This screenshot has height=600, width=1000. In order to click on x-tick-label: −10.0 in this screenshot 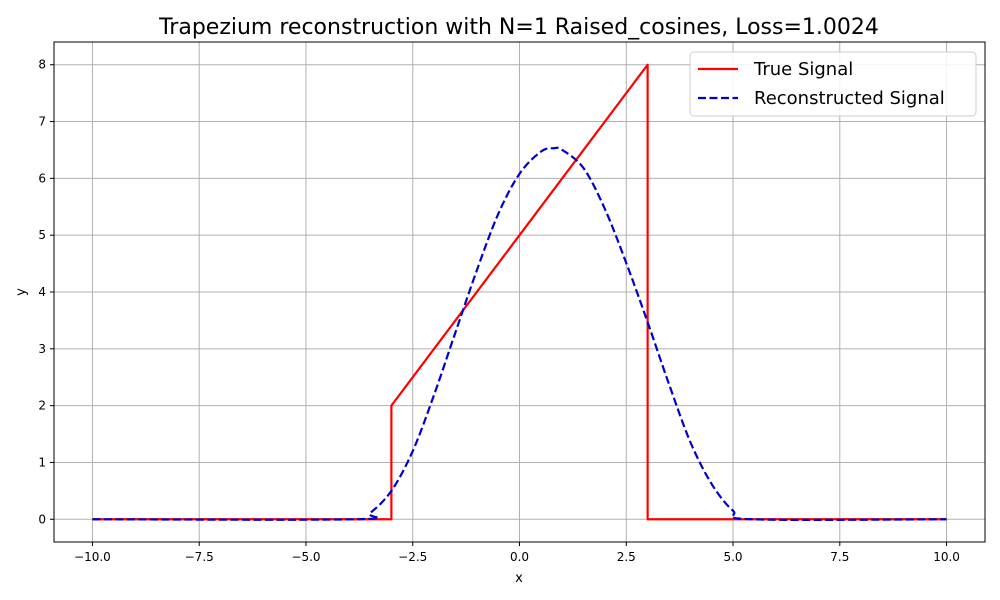, I will do `click(92, 557)`.